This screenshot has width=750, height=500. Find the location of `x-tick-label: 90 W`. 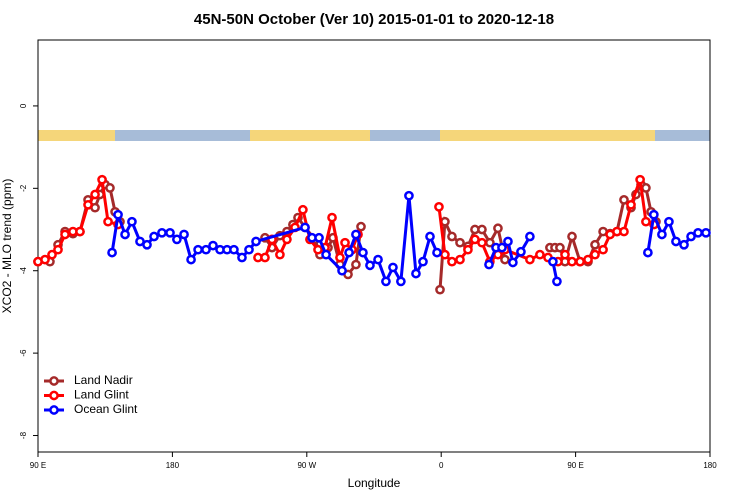

x-tick-label: 90 W is located at coordinates (306, 465).